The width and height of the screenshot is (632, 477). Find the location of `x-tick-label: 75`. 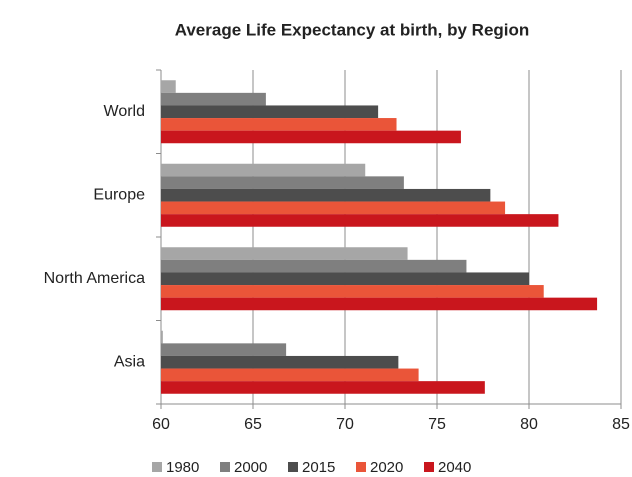

x-tick-label: 75 is located at coordinates (437, 424).